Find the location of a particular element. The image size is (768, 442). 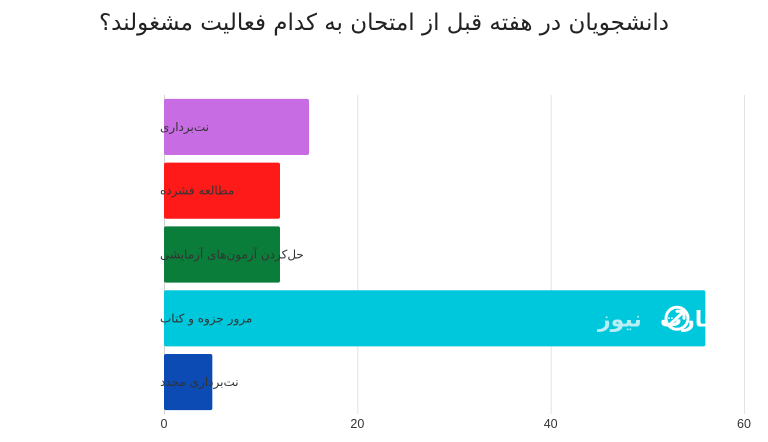

logo-icon is located at coordinates (677, 318).